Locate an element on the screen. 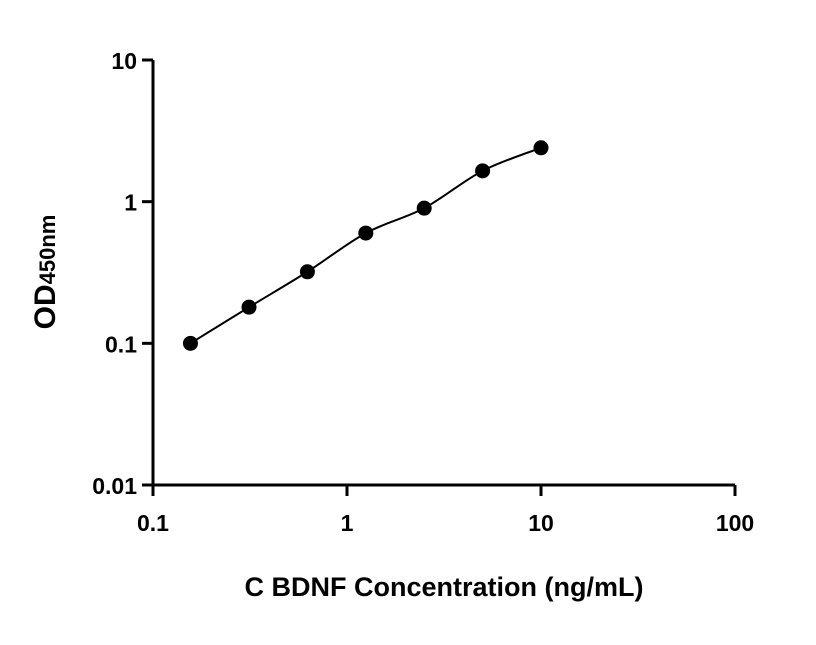  y-axis-label-sub: 450nm is located at coordinates (47, 250).